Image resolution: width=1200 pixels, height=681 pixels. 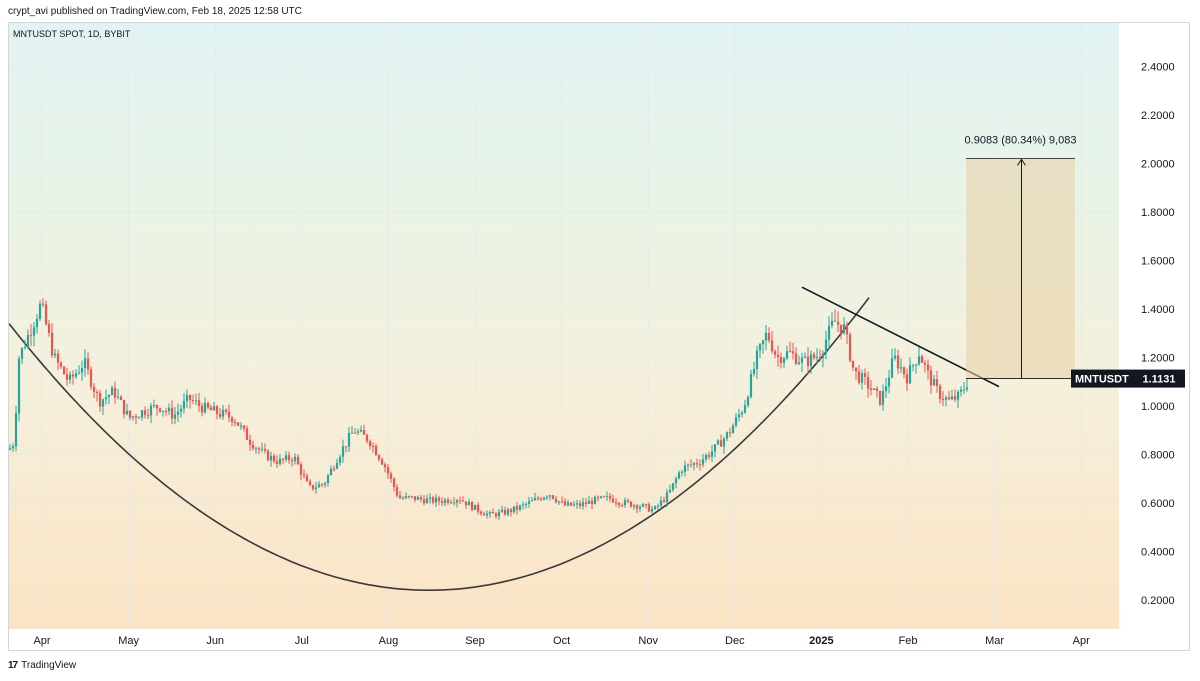 What do you see at coordinates (475, 641) in the screenshot?
I see `x-tick-label: Sep` at bounding box center [475, 641].